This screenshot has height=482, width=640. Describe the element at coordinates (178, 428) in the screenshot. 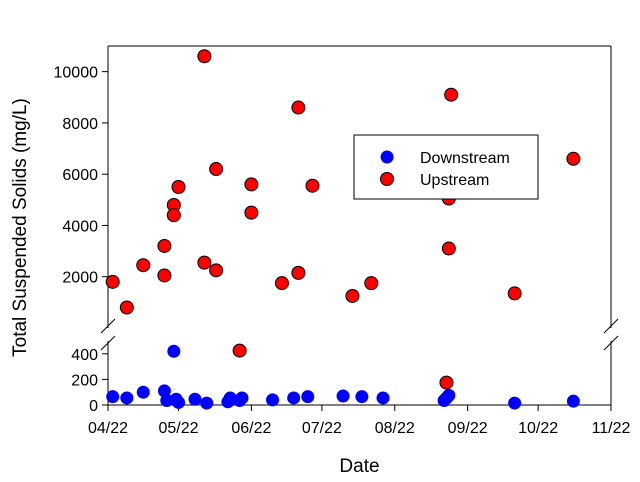

I see `x-tick-label: 05/22` at that location.